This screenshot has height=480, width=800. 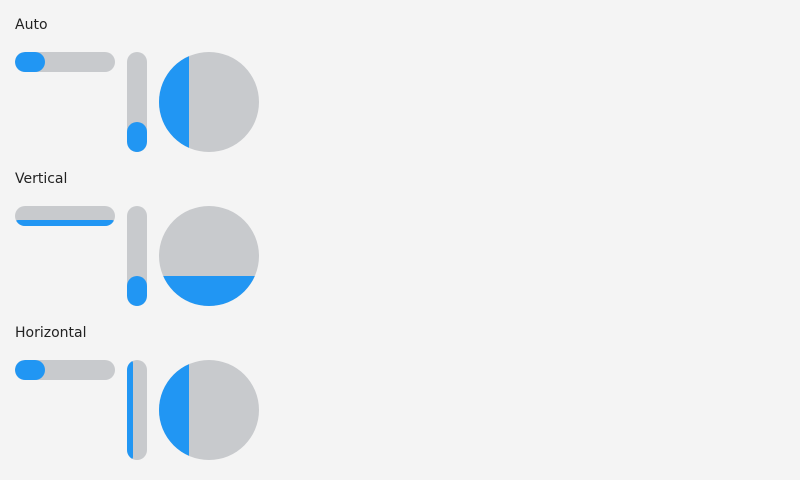 What do you see at coordinates (209, 256) in the screenshot?
I see `round-slider-vertical` at bounding box center [209, 256].